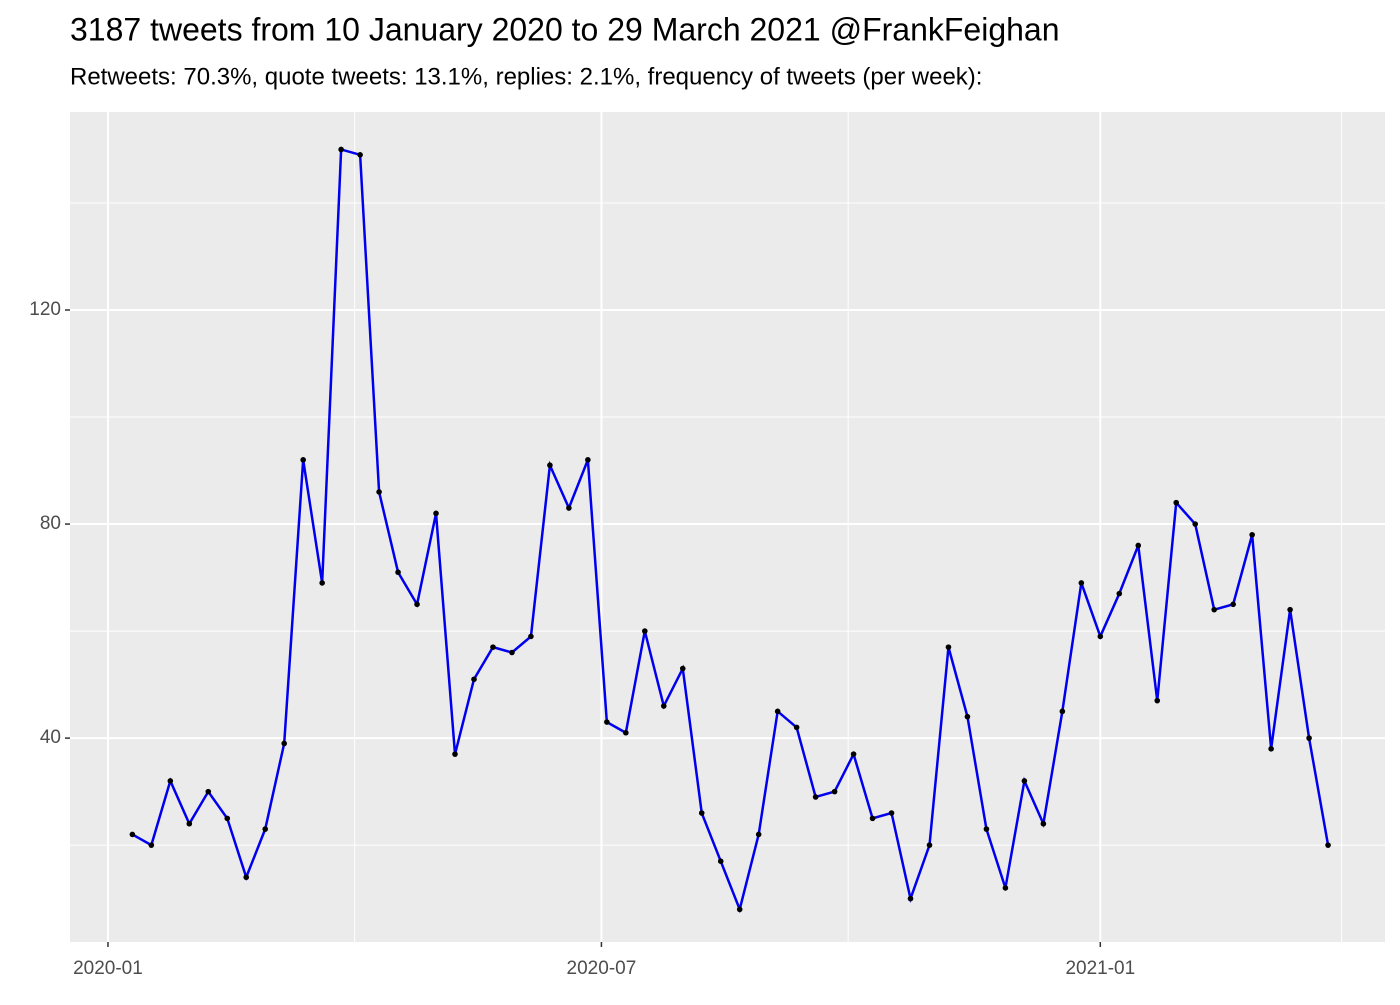 The height and width of the screenshot is (1005, 1400). Describe the element at coordinates (50, 737) in the screenshot. I see `y-tick-label: 40` at that location.